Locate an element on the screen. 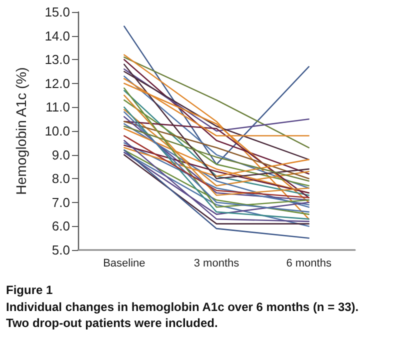  y-tick-label: 15.0 is located at coordinates (57, 12).